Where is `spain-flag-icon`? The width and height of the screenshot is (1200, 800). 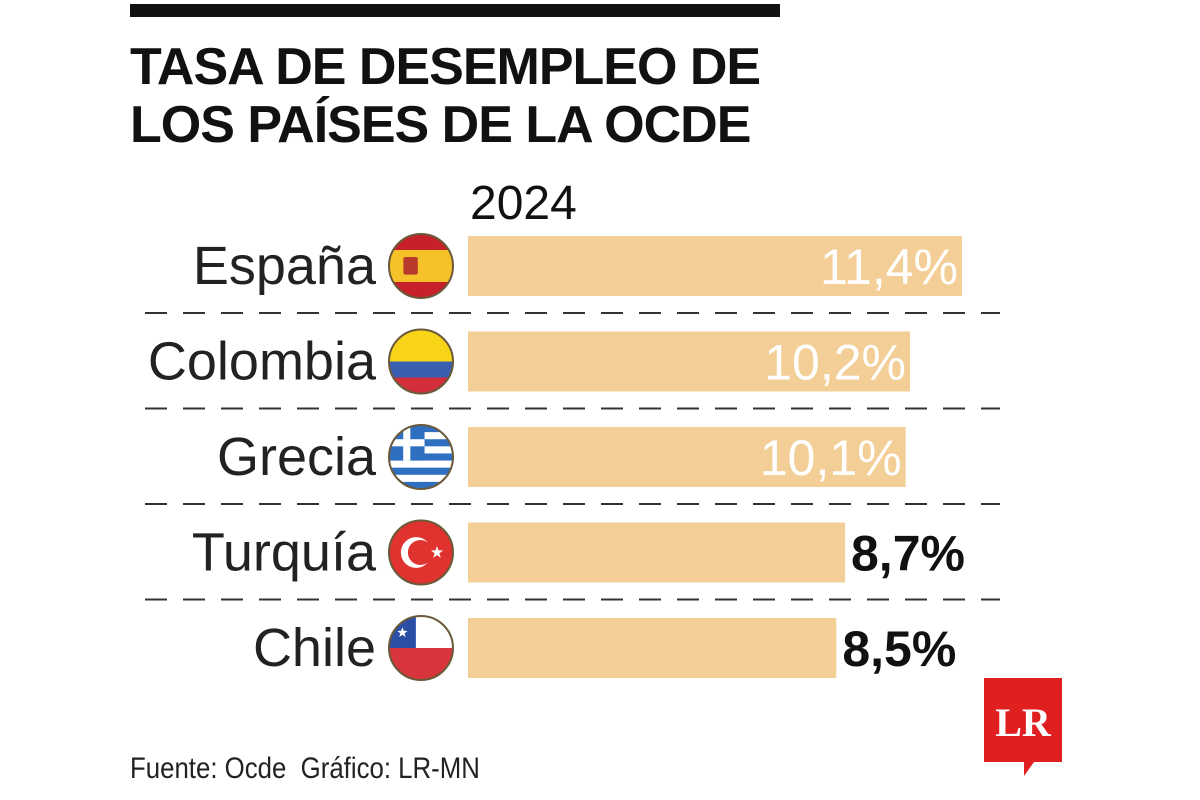
spain-flag-icon is located at coordinates (421, 266).